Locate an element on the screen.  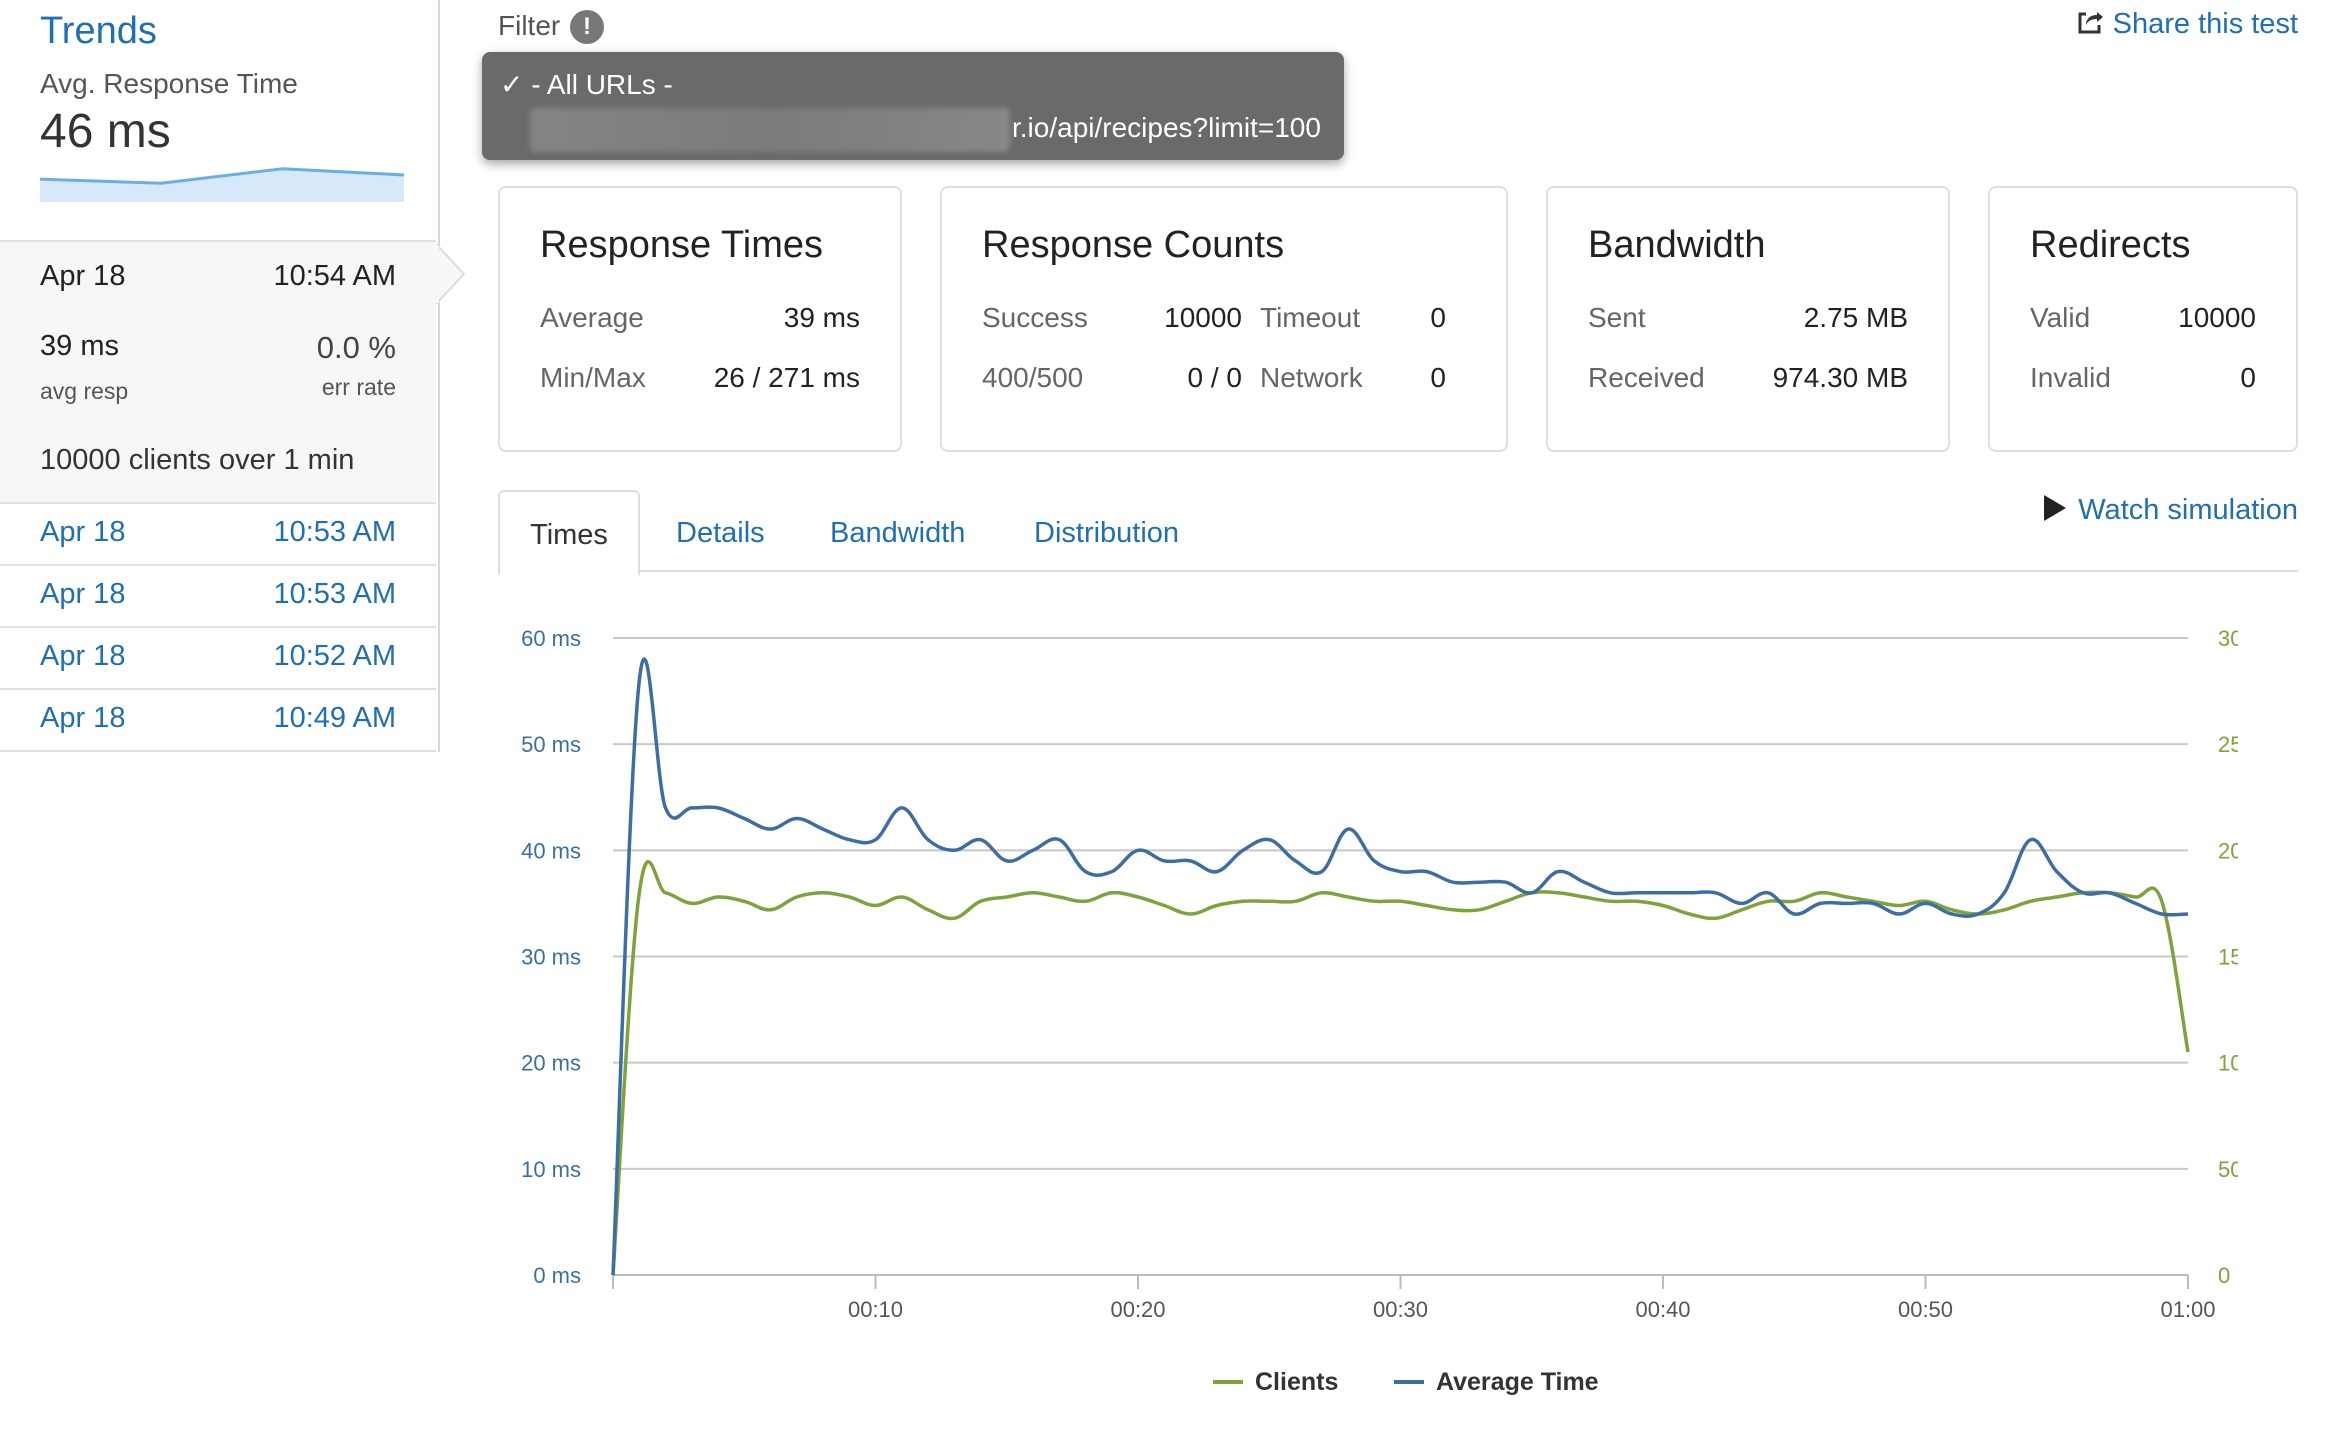
err-rate-label: err rate is located at coordinates (358, 387).